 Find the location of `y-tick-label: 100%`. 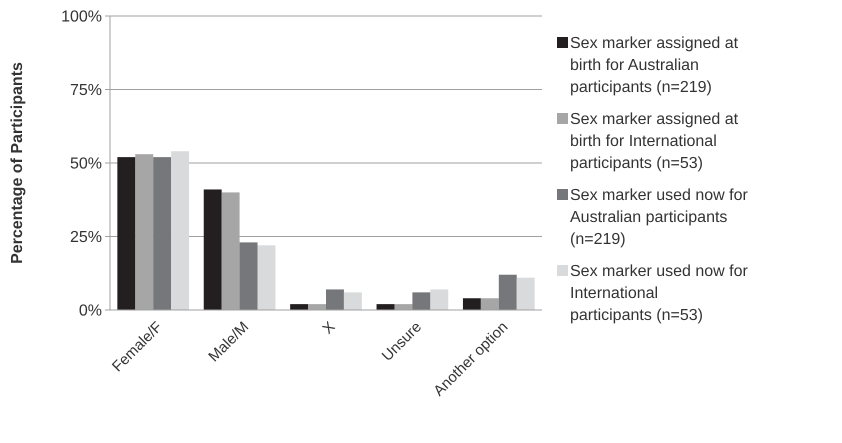

y-tick-label: 100% is located at coordinates (81, 17).